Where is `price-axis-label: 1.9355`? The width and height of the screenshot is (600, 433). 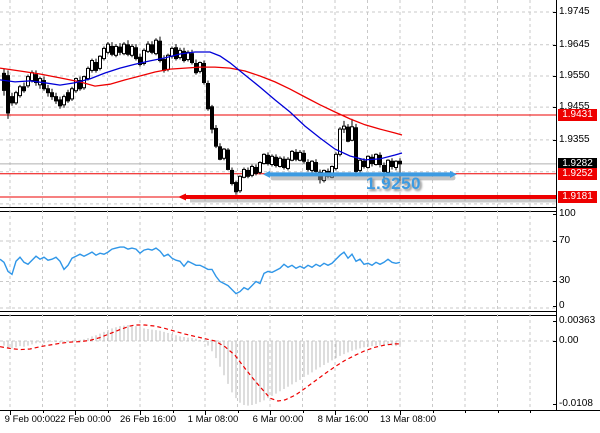
price-axis-label: 1.9355 is located at coordinates (574, 139).